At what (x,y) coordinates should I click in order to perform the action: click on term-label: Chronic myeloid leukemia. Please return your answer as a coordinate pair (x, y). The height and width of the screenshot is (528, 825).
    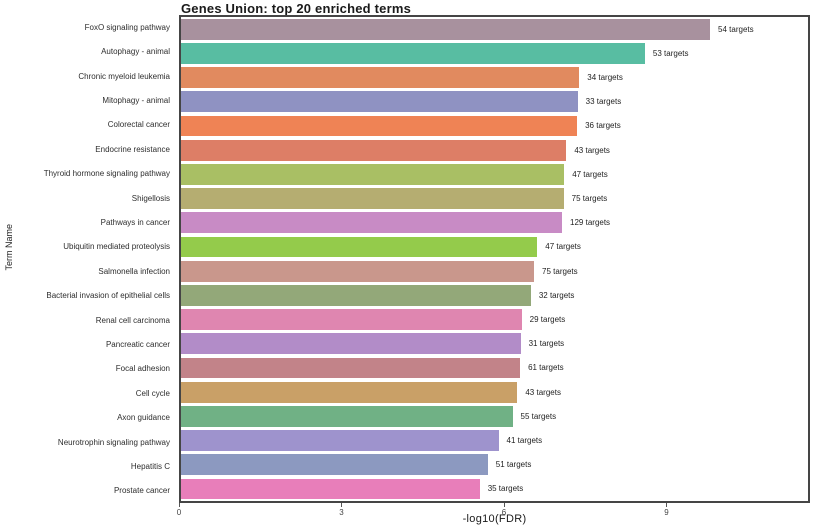
    Looking at the image, I should click on (124, 76).